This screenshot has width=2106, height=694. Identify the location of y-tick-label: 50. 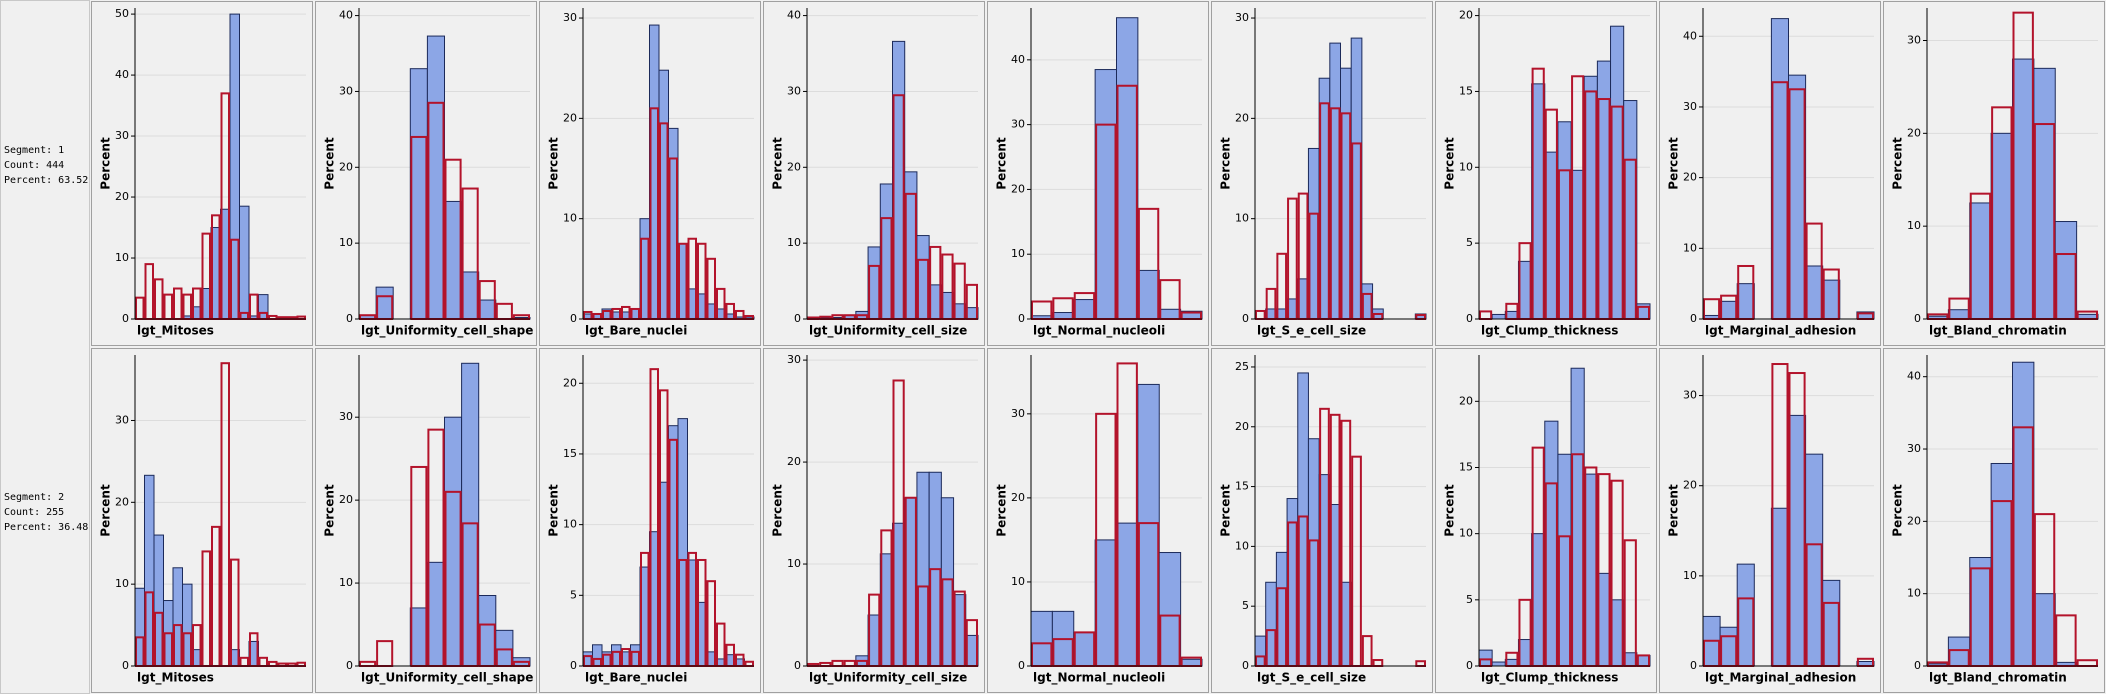
(122, 13).